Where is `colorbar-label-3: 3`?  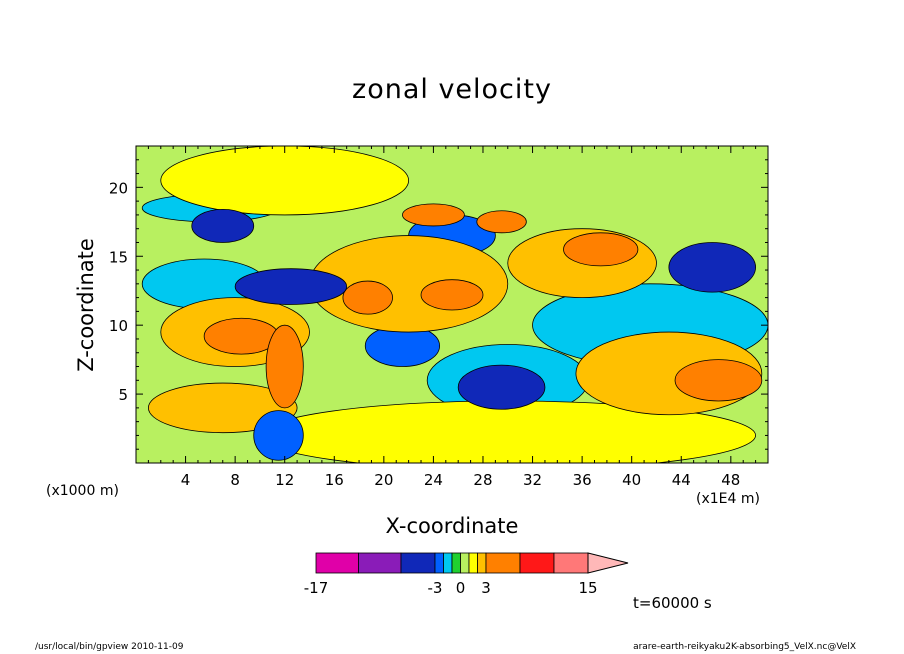 colorbar-label-3: 3 is located at coordinates (486, 588).